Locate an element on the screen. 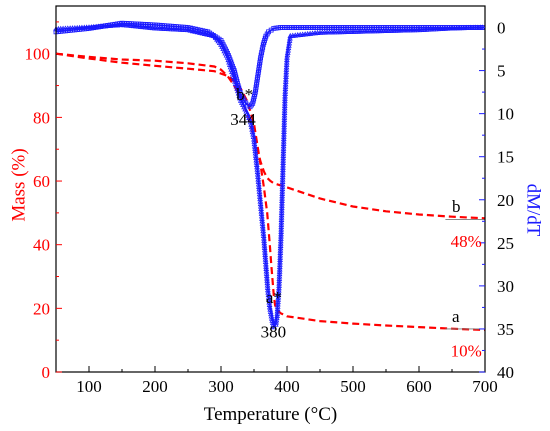 The width and height of the screenshot is (550, 431). y-left-tick-label: 20 is located at coordinates (41, 308).